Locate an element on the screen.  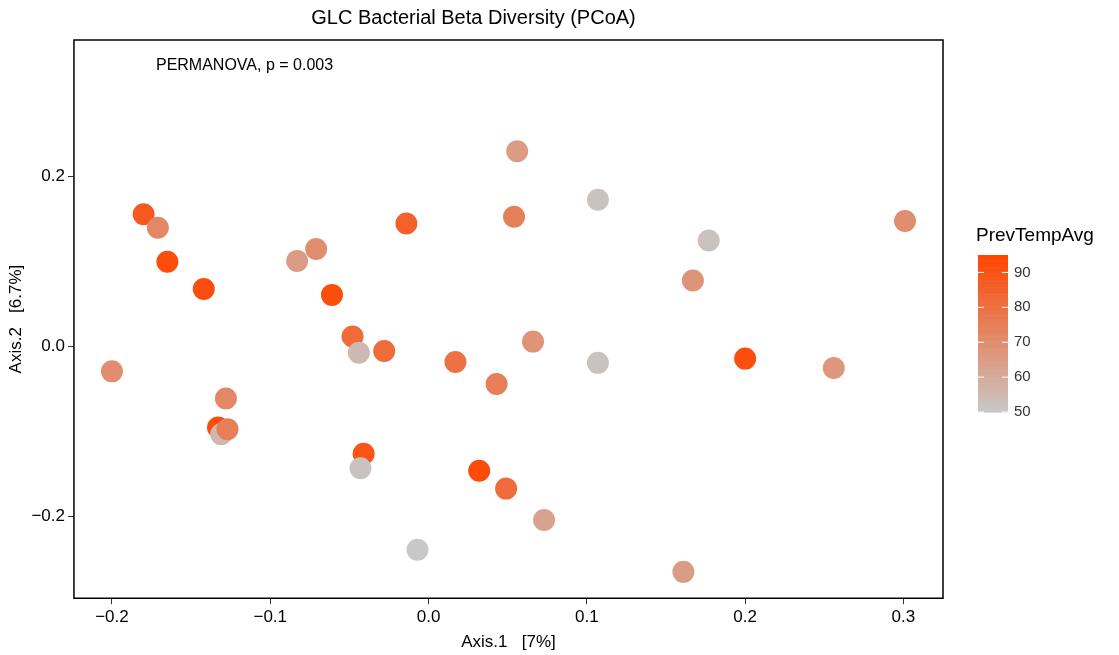
y-tick-label: 0.0 is located at coordinates (53, 346).